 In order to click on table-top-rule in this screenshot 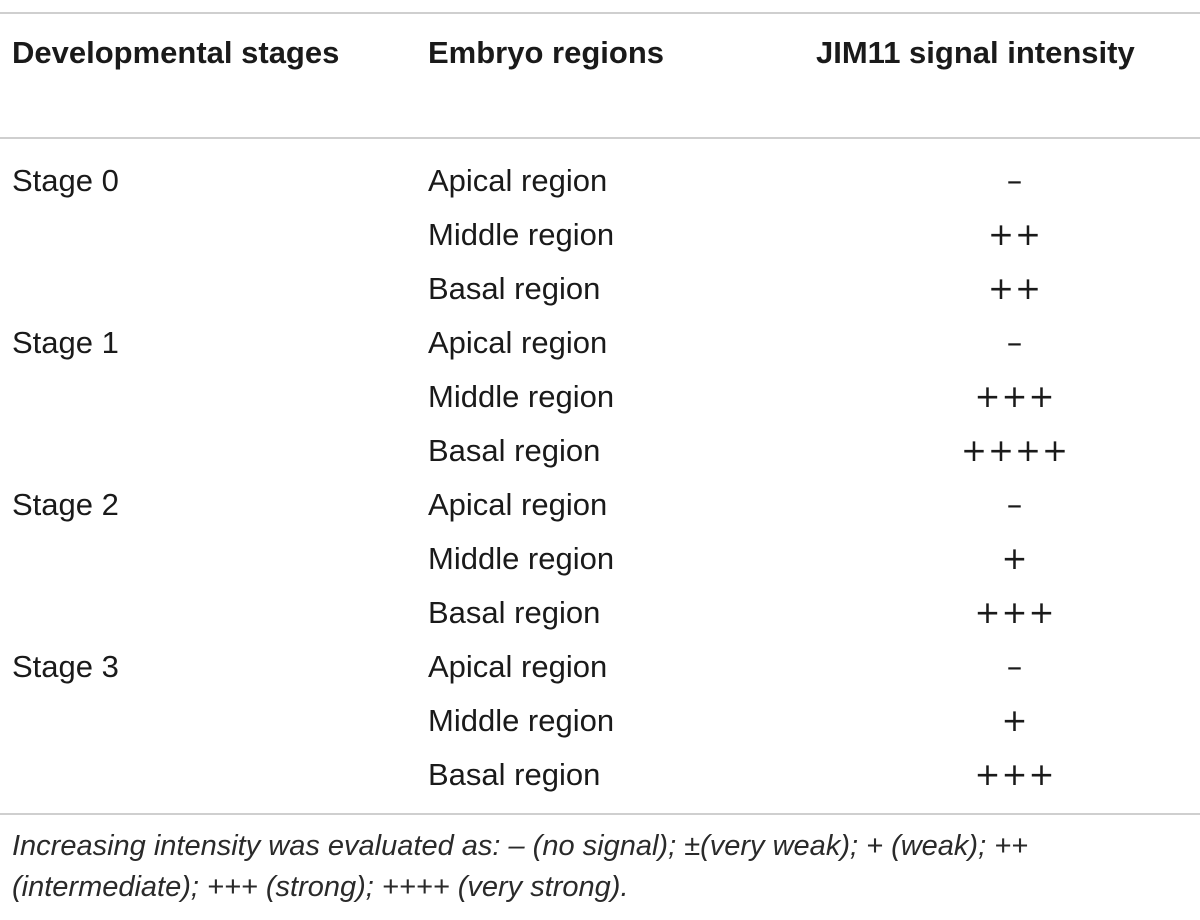, I will do `click(600, 13)`.